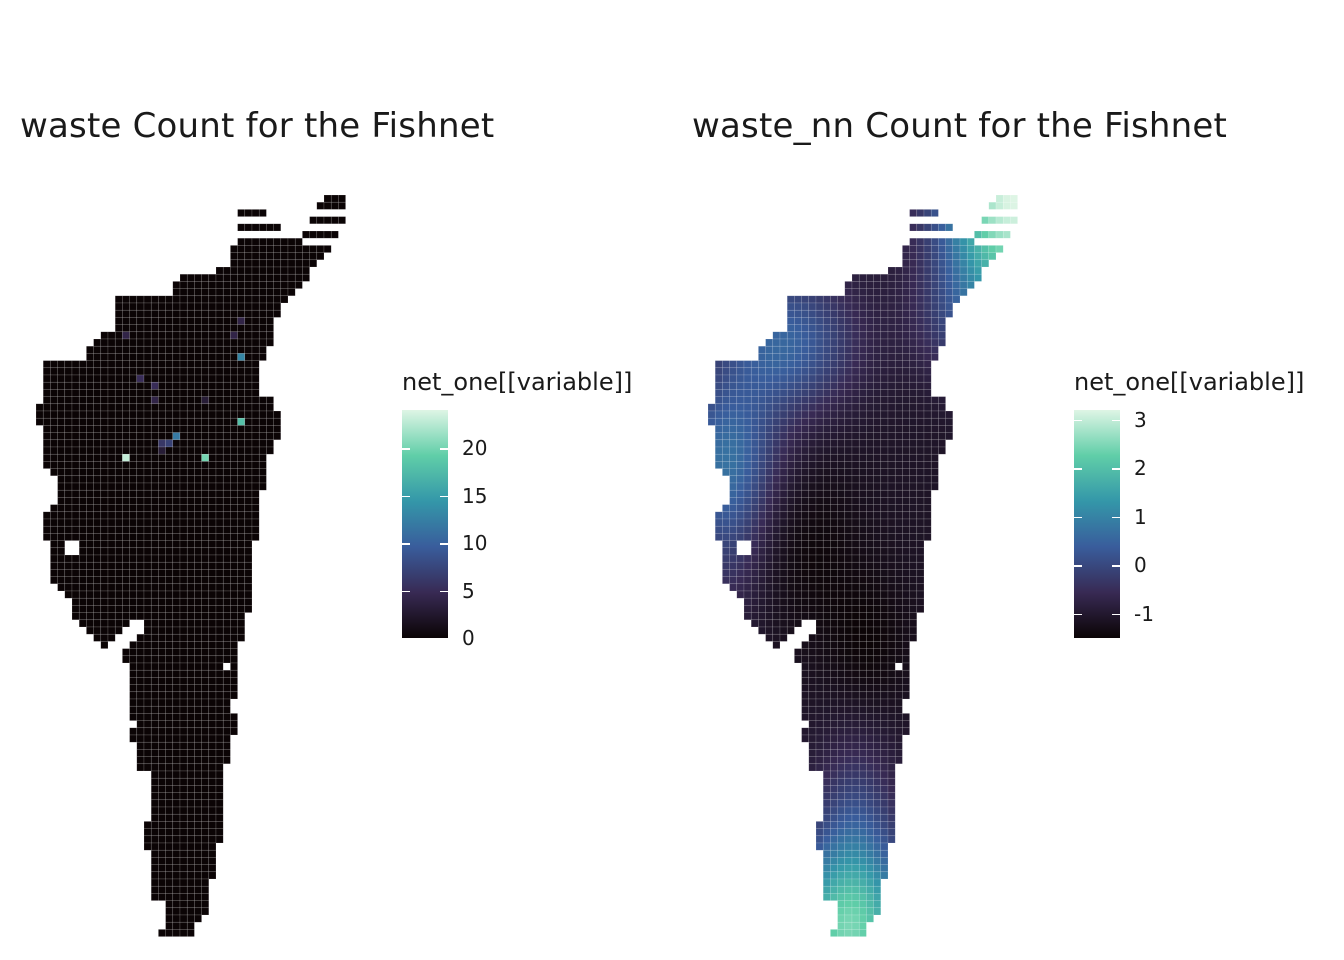  Describe the element at coordinates (1189, 382) in the screenshot. I see `legend-title: net_one[[variable]]` at that location.